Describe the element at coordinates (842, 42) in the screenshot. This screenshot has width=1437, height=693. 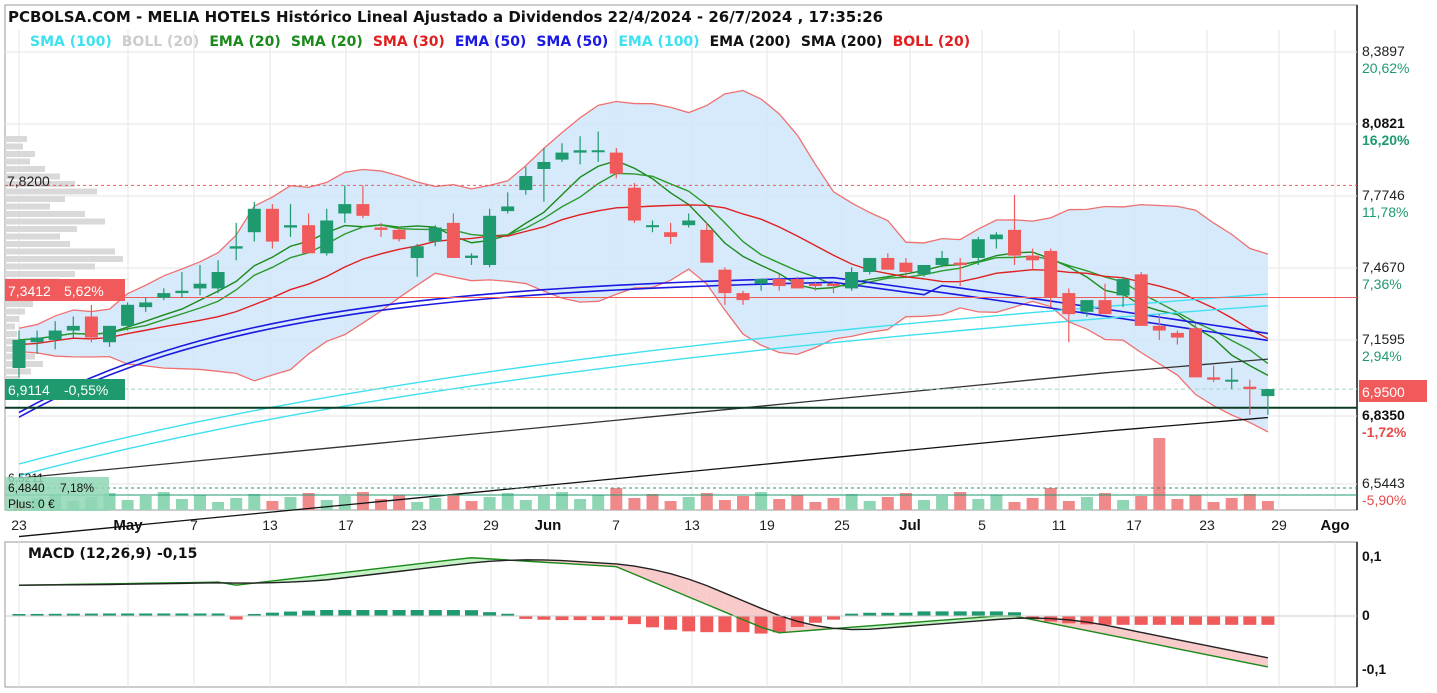
I see `legend-item-9: SMA (200)` at that location.